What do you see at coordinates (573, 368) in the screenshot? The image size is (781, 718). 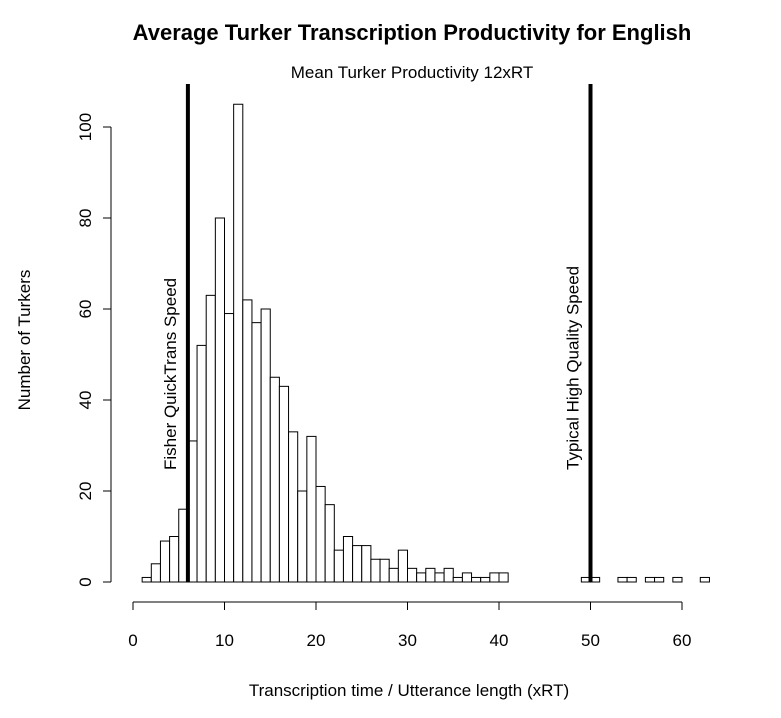 I see `reference-line-label: Typical High Quality Speed` at bounding box center [573, 368].